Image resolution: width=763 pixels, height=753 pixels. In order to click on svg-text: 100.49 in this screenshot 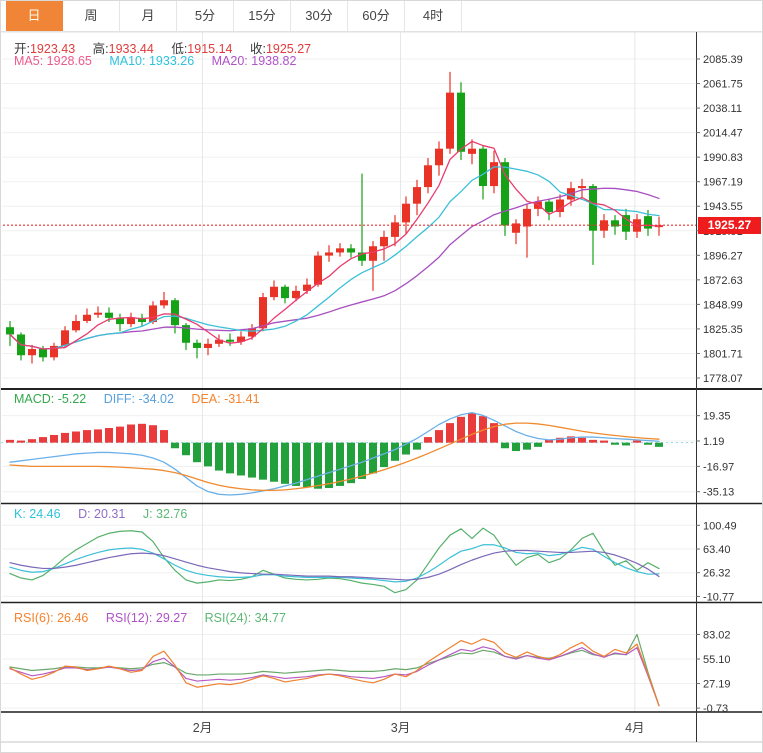, I will do `click(720, 526)`.